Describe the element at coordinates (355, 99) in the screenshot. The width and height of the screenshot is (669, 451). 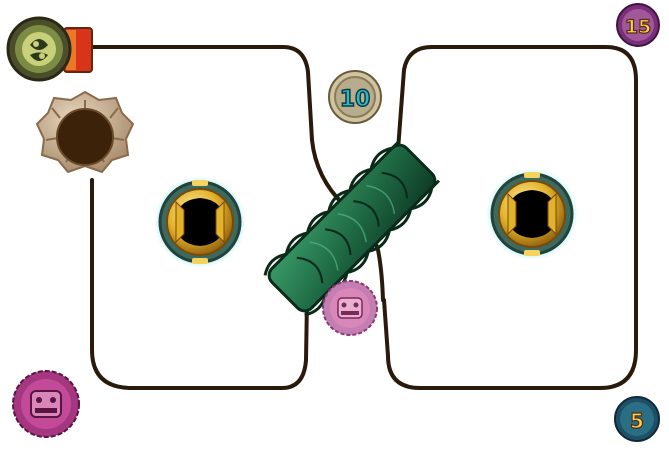
I see `coin-10-label: 10` at that location.